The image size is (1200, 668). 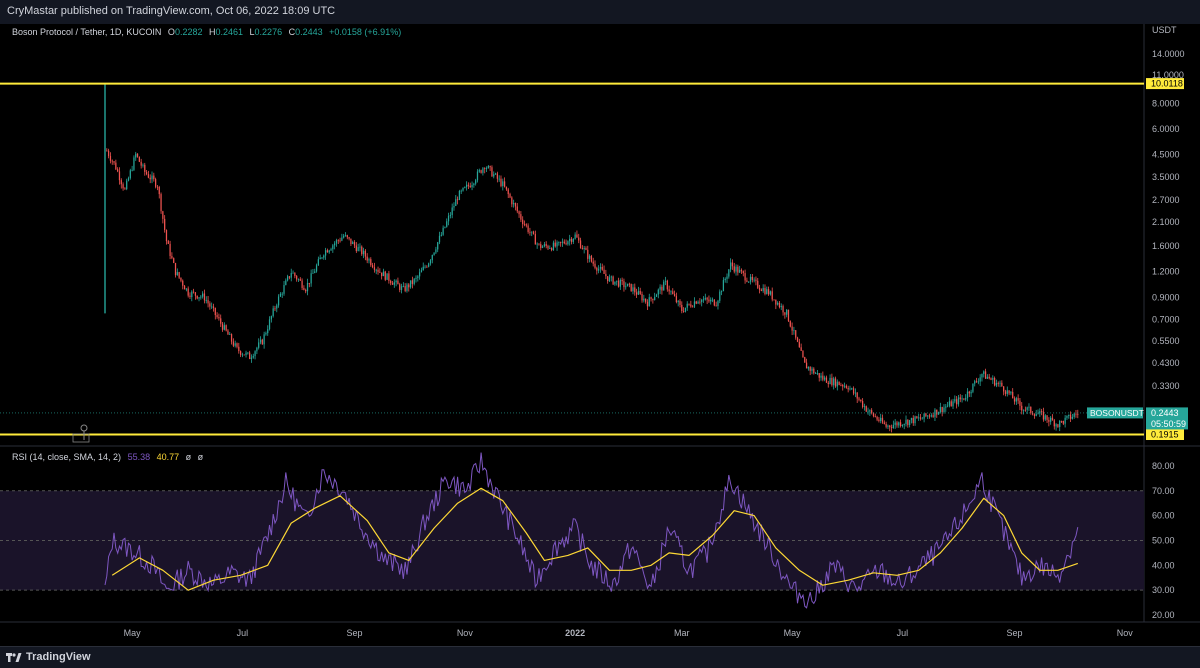 What do you see at coordinates (81, 433) in the screenshot?
I see `flag-marker-icon` at bounding box center [81, 433].